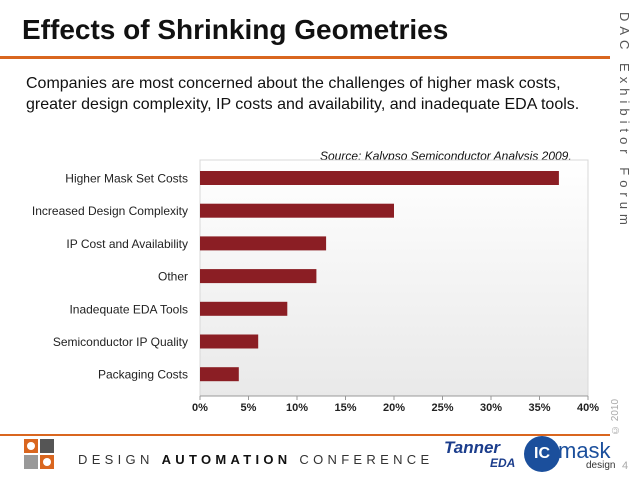  Describe the element at coordinates (601, 465) in the screenshot. I see `icmask-subtext: design` at that location.